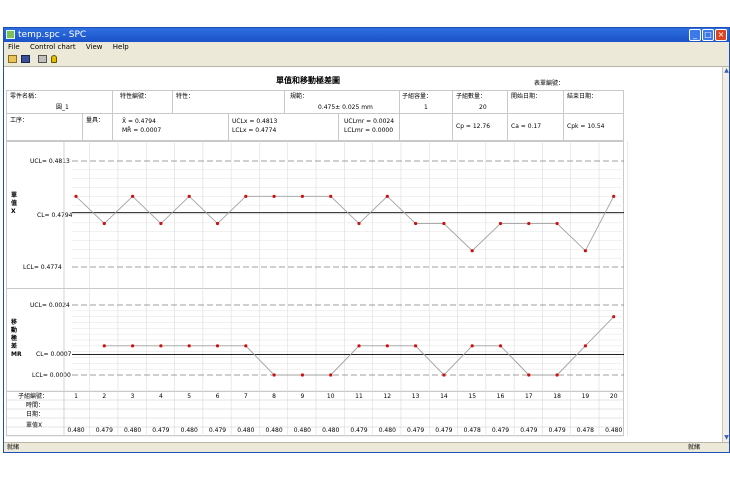 The height and width of the screenshot is (480, 730). Describe the element at coordinates (308, 80) in the screenshot. I see `report-title: 單值和移動極差圖` at that location.